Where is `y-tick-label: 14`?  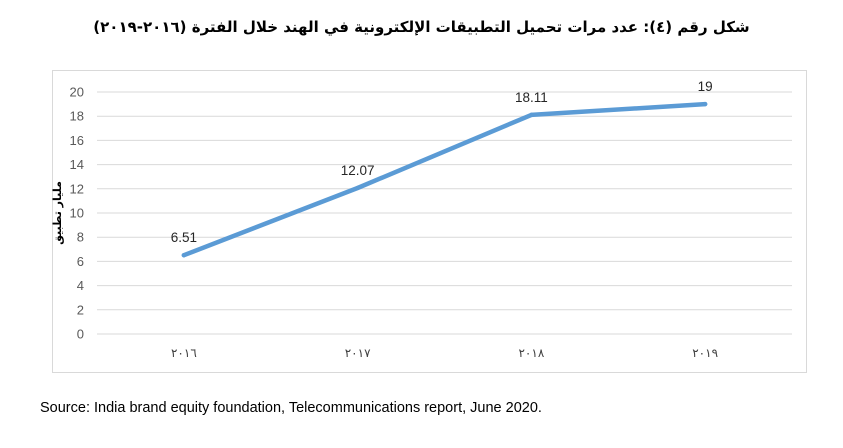
y-tick-label: 14 is located at coordinates (77, 164).